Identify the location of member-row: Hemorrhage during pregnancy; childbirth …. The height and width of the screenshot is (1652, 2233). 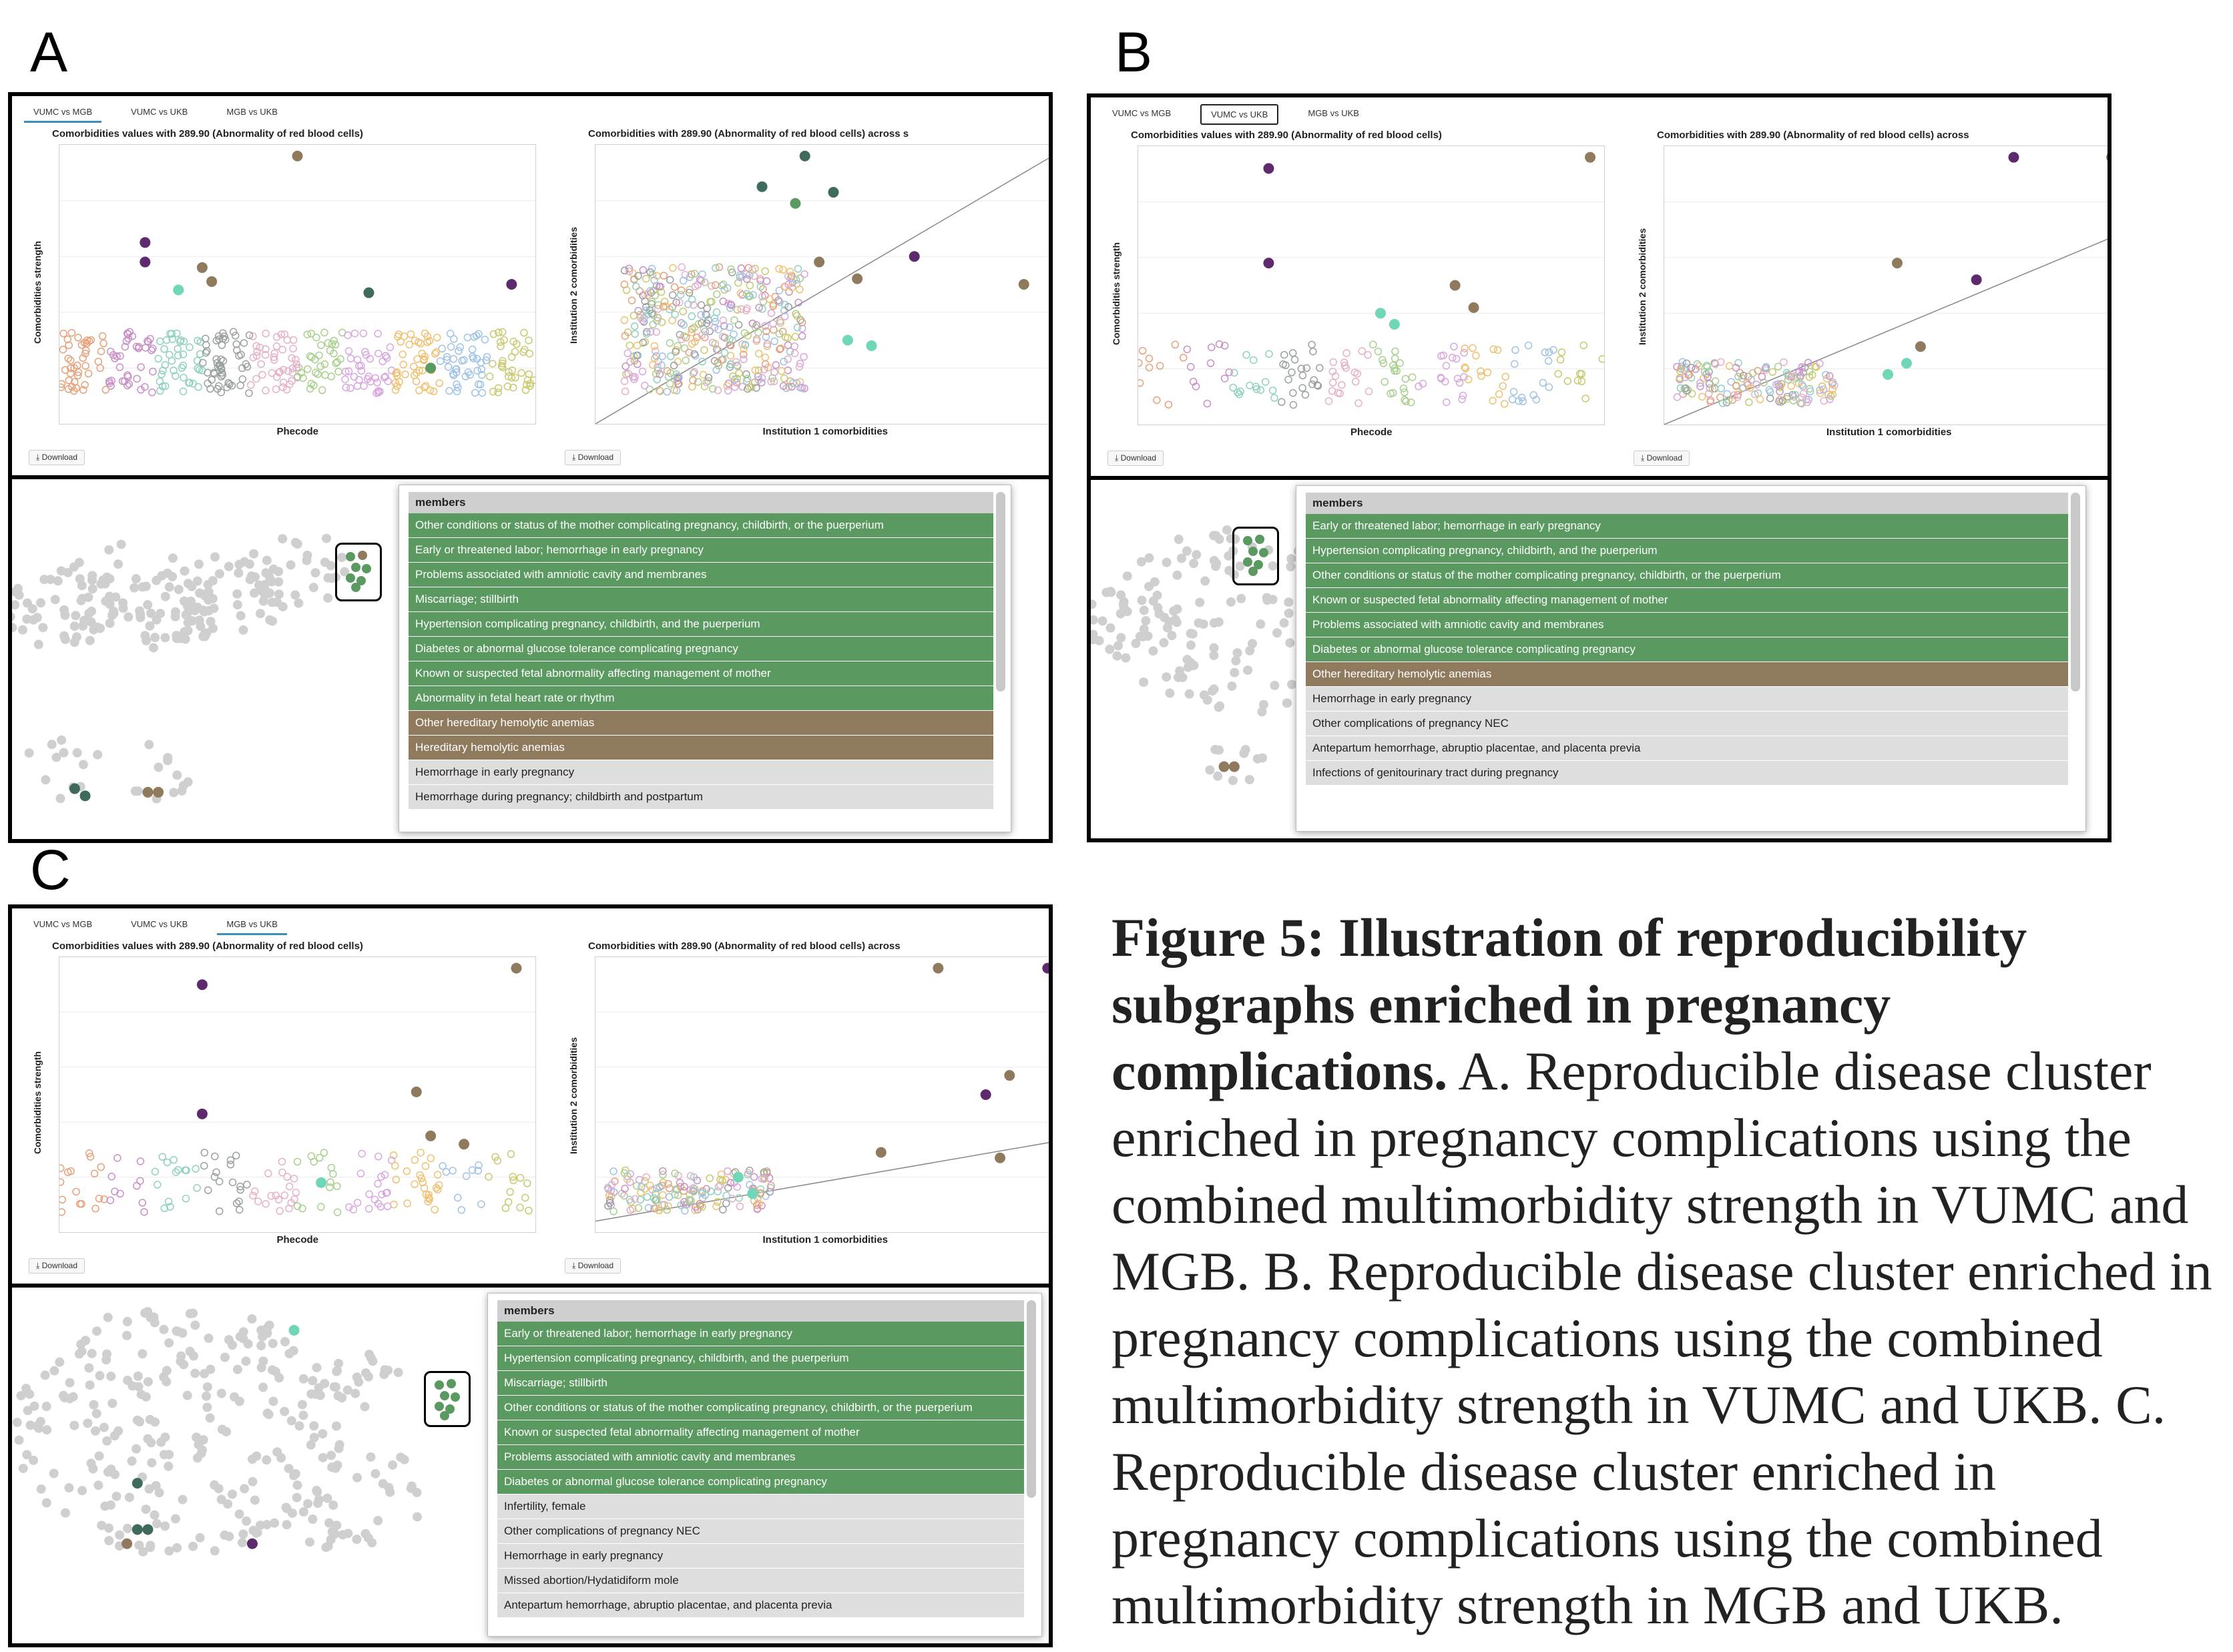
(701, 797).